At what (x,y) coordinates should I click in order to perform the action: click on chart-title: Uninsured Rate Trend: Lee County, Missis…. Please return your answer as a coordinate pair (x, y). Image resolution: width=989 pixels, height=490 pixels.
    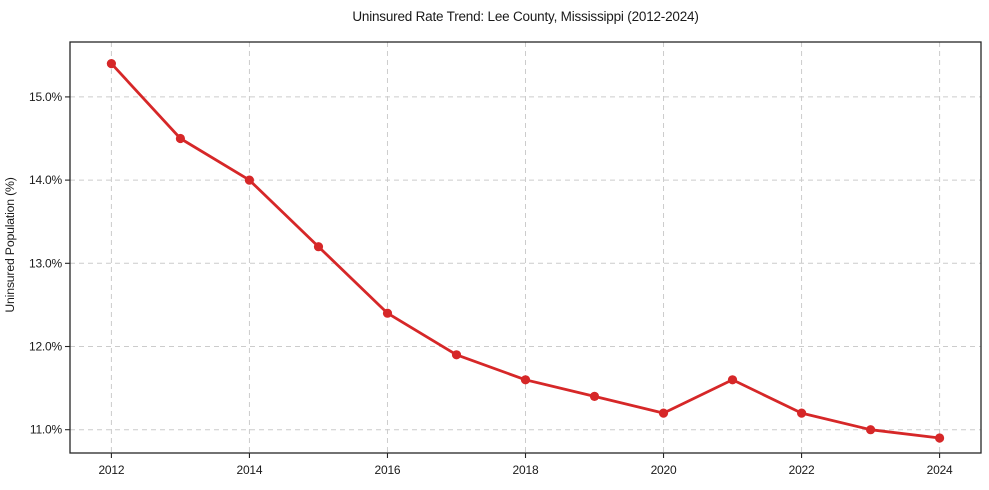
    Looking at the image, I should click on (525, 16).